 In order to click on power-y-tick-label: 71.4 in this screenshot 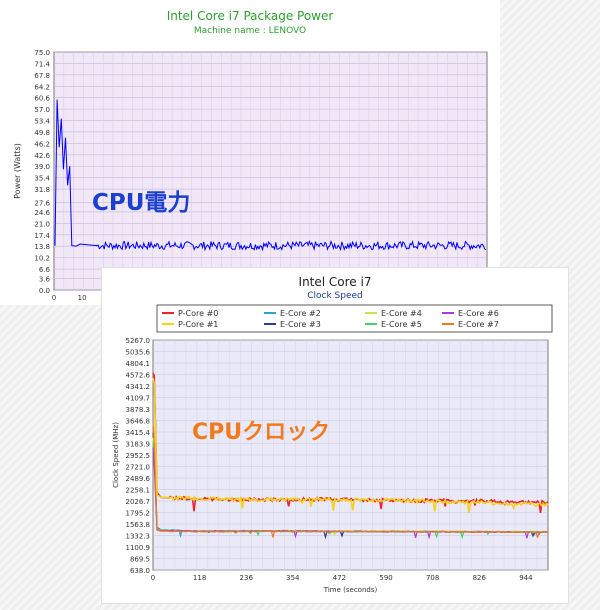, I will do `click(42, 64)`.